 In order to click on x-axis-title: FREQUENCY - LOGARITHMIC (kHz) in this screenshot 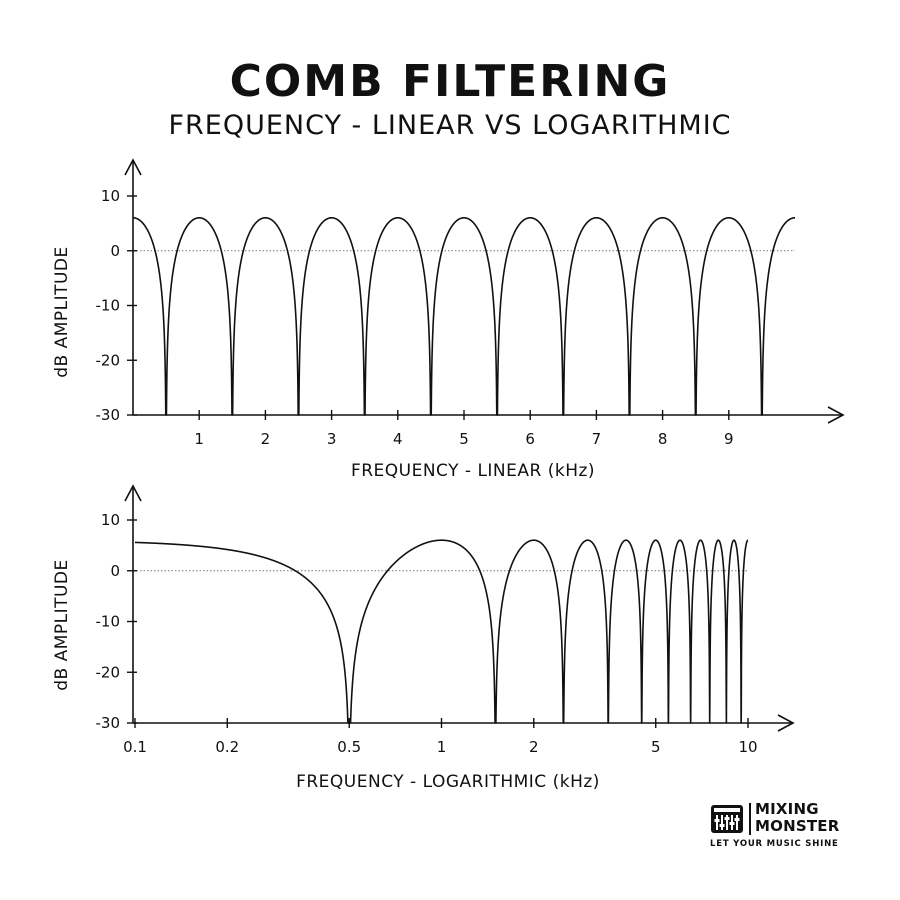, I will do `click(448, 782)`.